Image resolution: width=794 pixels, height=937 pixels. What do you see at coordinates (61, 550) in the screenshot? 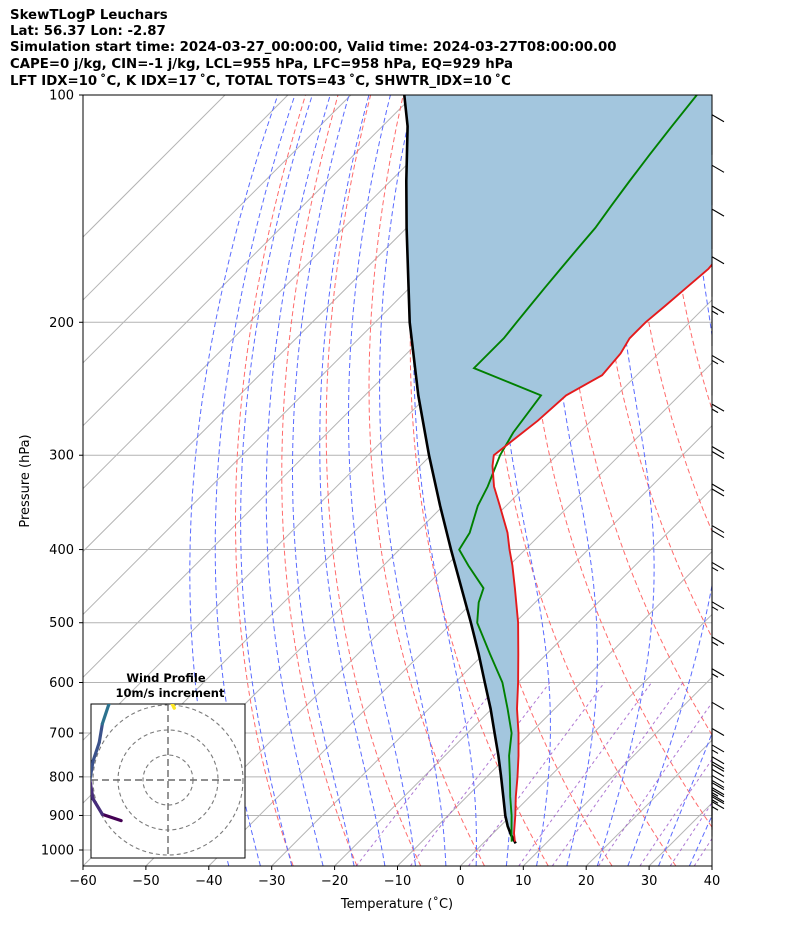
I see `y-tick-label: 400` at bounding box center [61, 550].